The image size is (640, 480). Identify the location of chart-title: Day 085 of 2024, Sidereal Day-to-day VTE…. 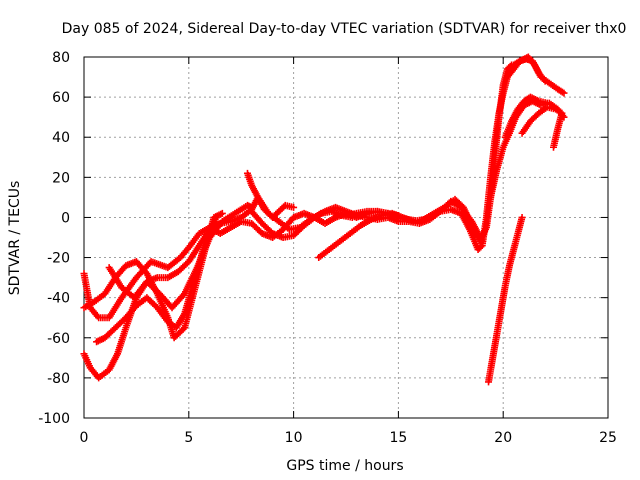
(344, 29).